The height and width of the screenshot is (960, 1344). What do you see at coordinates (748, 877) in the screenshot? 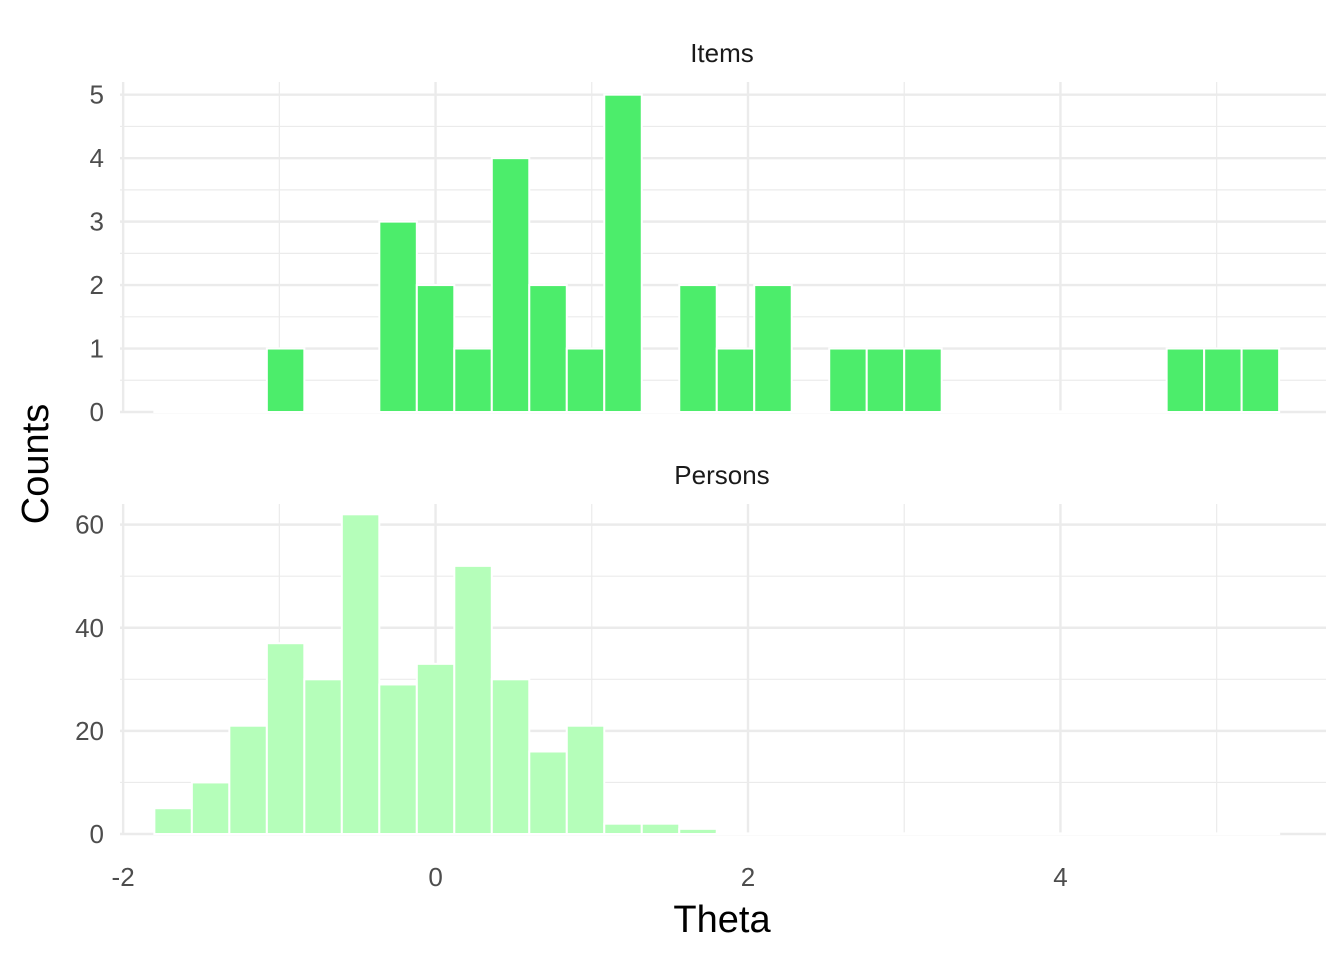
I see `x-tick-label: 2` at bounding box center [748, 877].